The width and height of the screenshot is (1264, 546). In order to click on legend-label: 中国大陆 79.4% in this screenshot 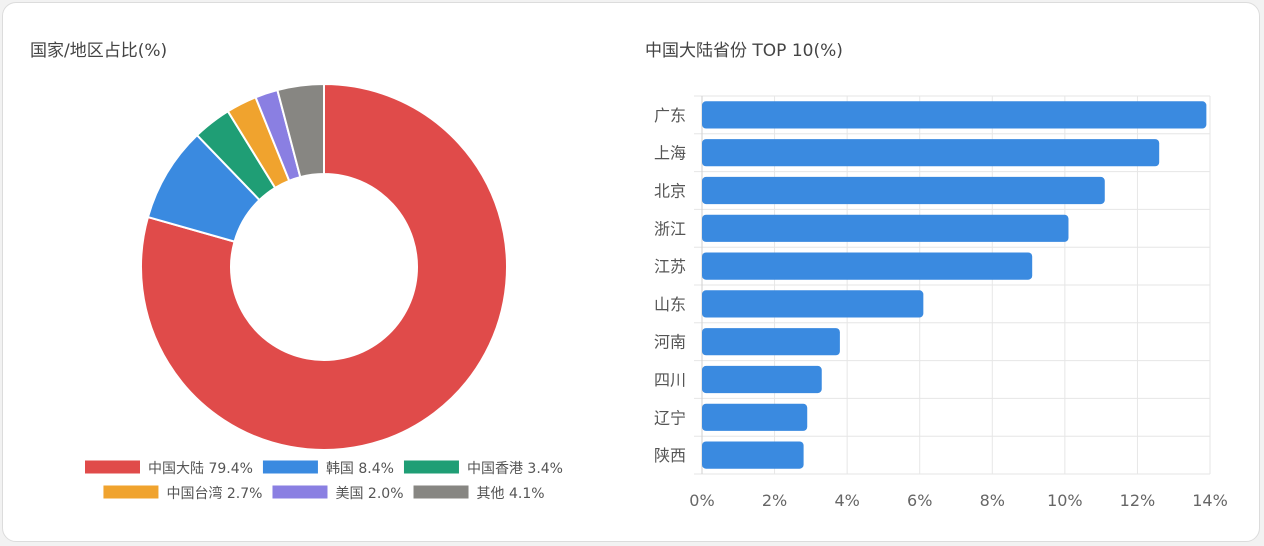, I will do `click(200, 469)`.